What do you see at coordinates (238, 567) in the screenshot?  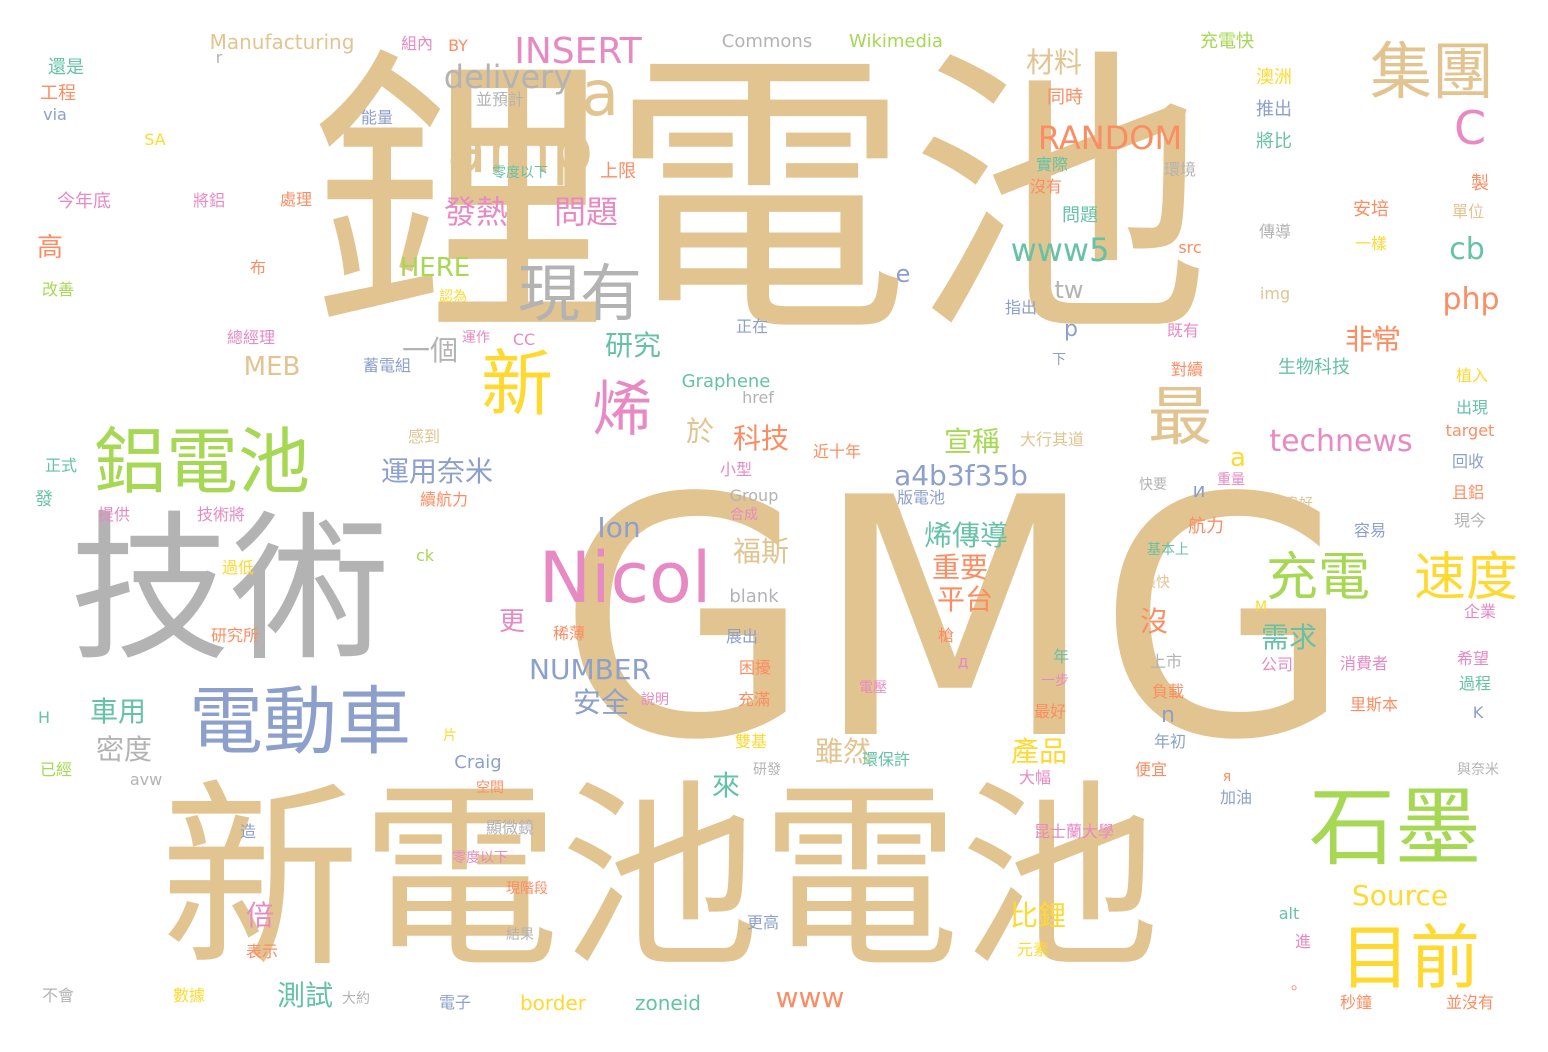 I see `word: 過低` at bounding box center [238, 567].